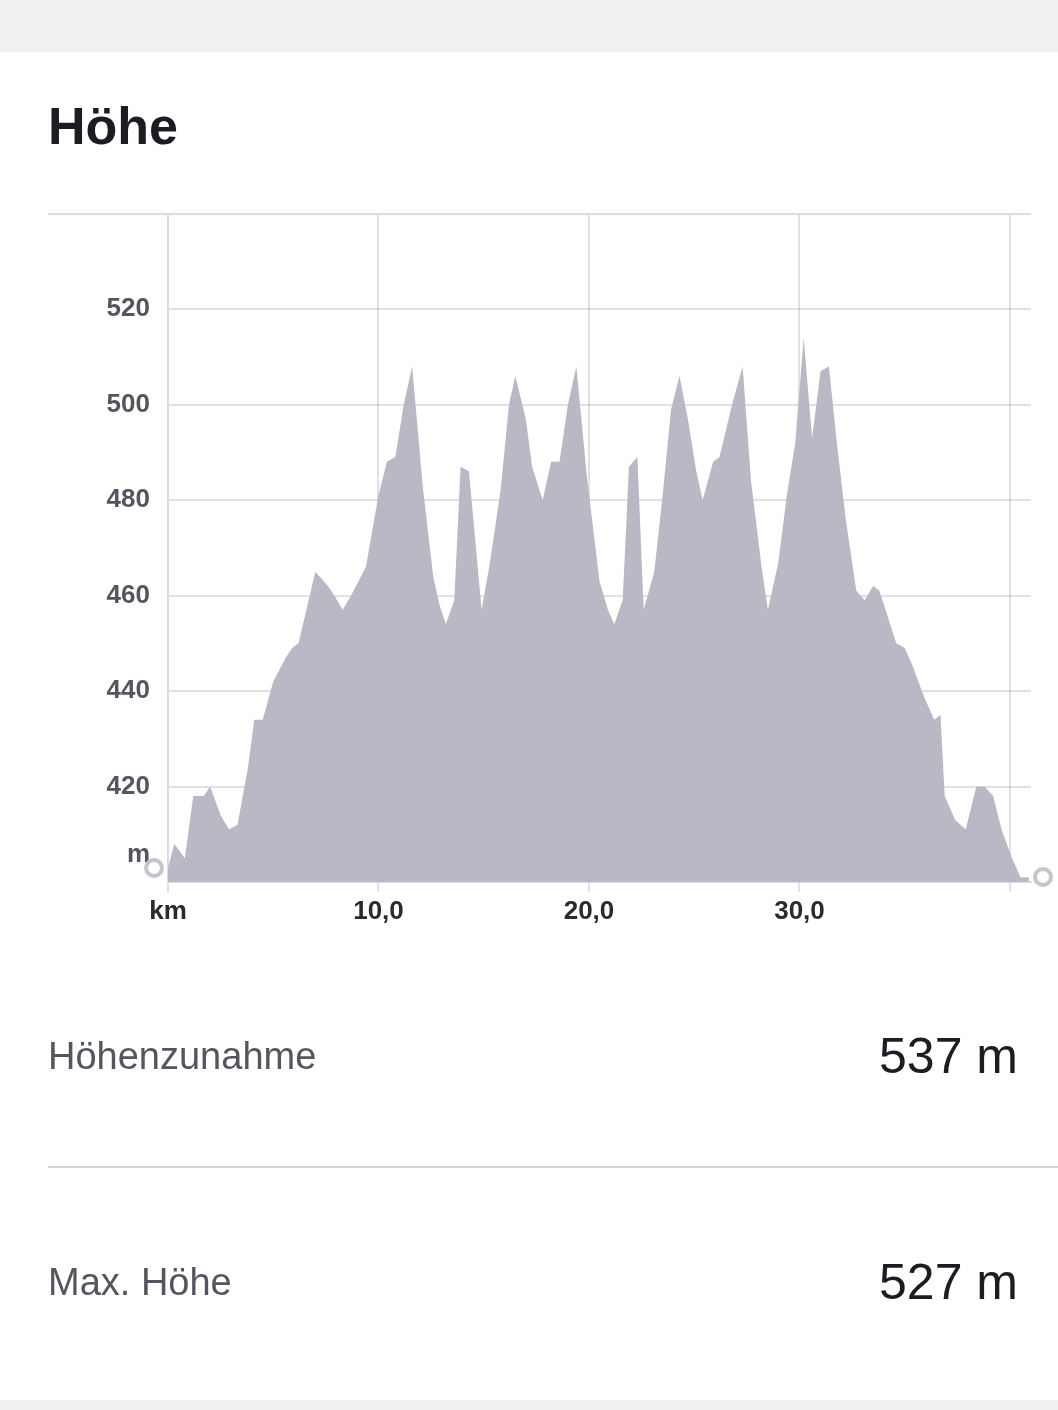 This screenshot has width=1058, height=1410. What do you see at coordinates (182, 1056) in the screenshot?
I see `text: Höhenzunahme` at bounding box center [182, 1056].